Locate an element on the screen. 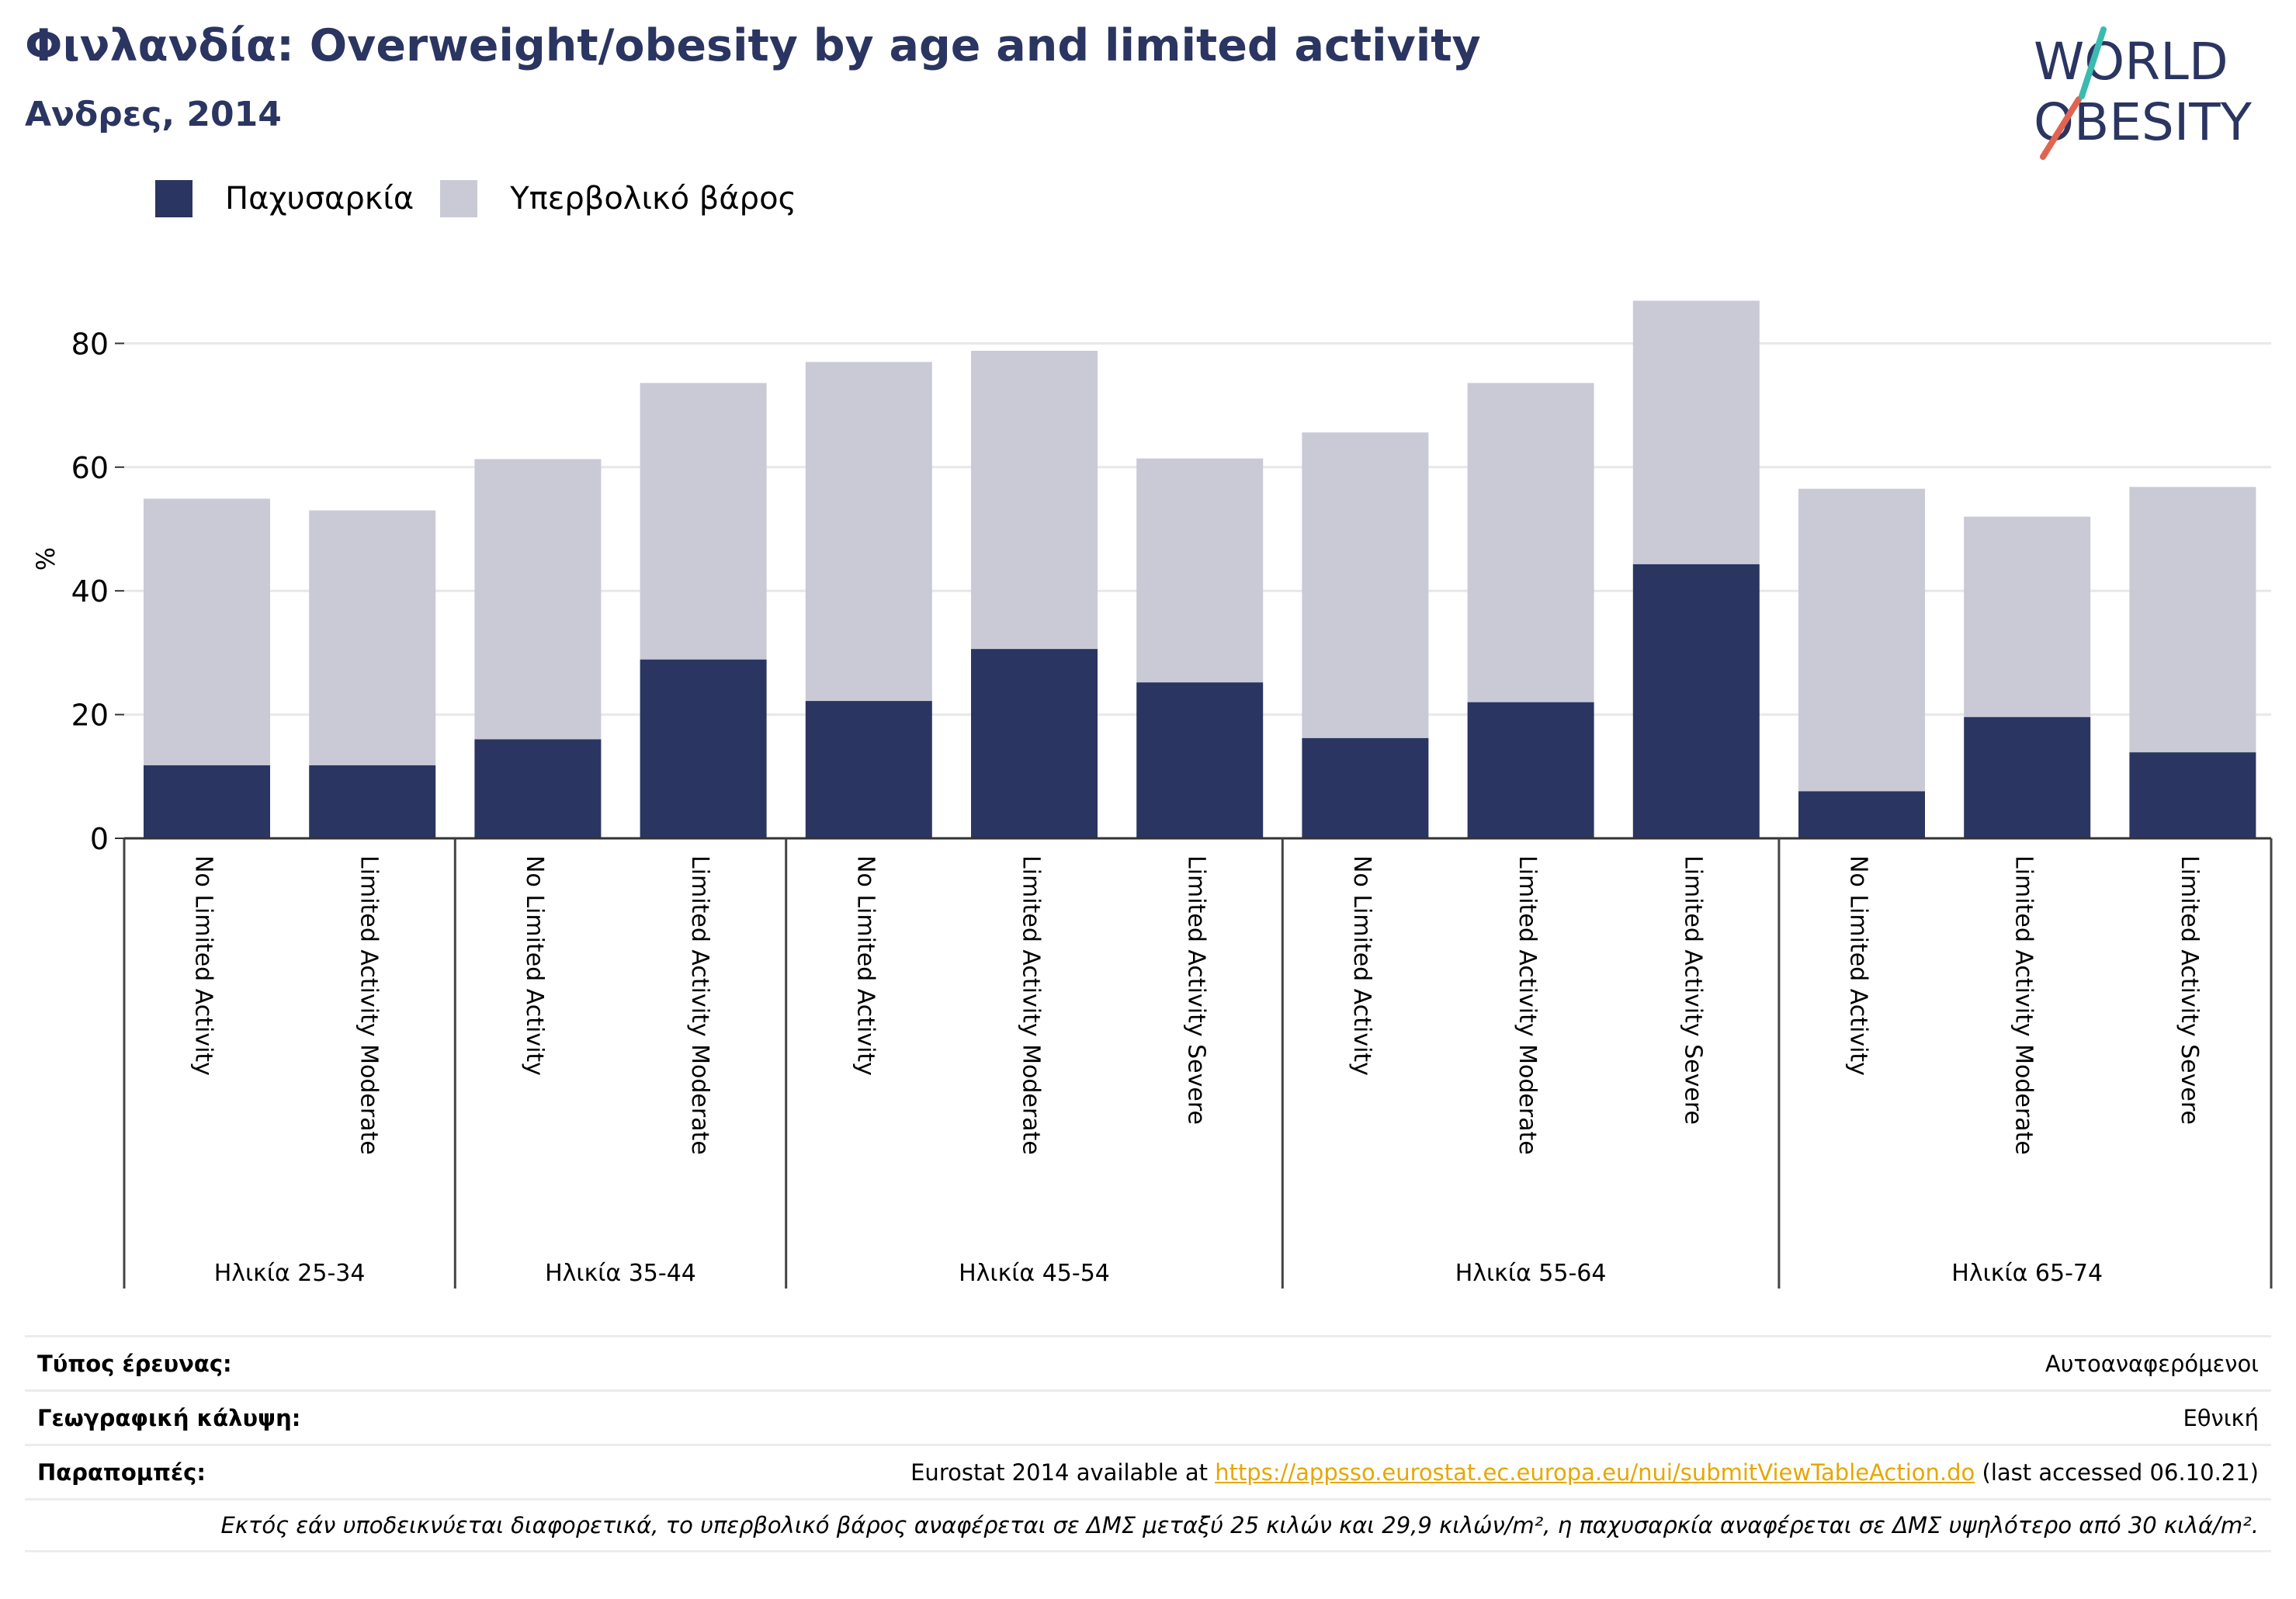 The height and width of the screenshot is (1599, 2296). logo-slash-teal is located at coordinates (2093, 62).